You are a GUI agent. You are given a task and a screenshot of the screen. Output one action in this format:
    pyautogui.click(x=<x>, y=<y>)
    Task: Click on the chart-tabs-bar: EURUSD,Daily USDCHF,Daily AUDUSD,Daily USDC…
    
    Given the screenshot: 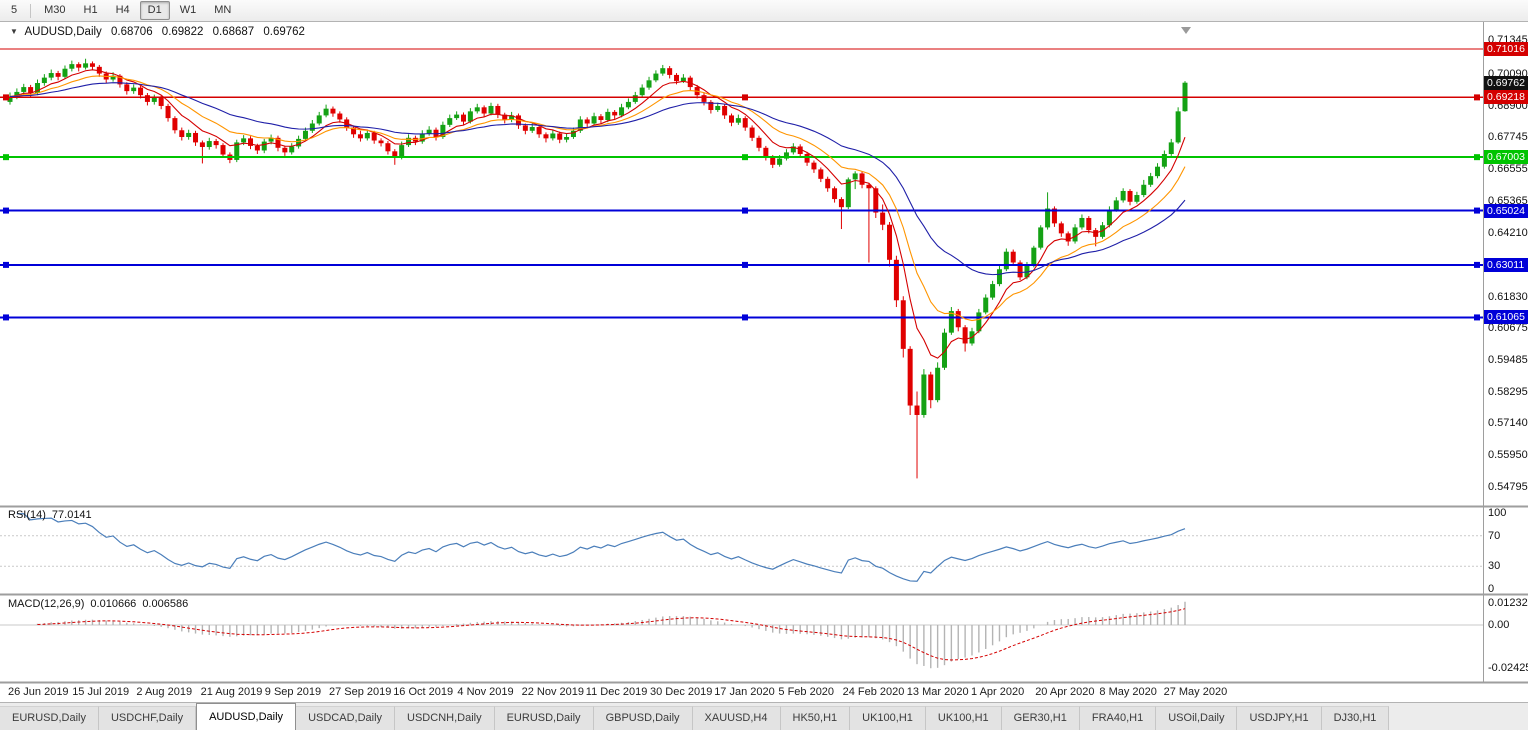 What is the action you would take?
    pyautogui.click(x=764, y=716)
    